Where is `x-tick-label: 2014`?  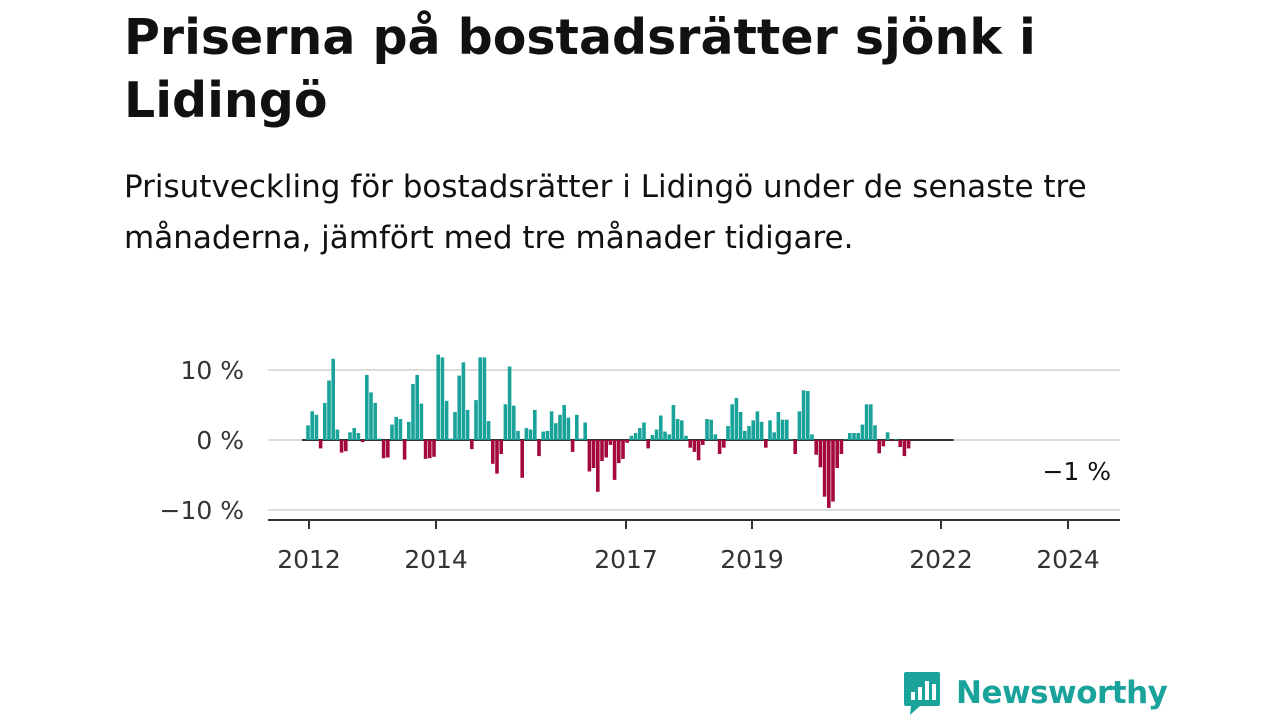
x-tick-label: 2014 is located at coordinates (436, 559).